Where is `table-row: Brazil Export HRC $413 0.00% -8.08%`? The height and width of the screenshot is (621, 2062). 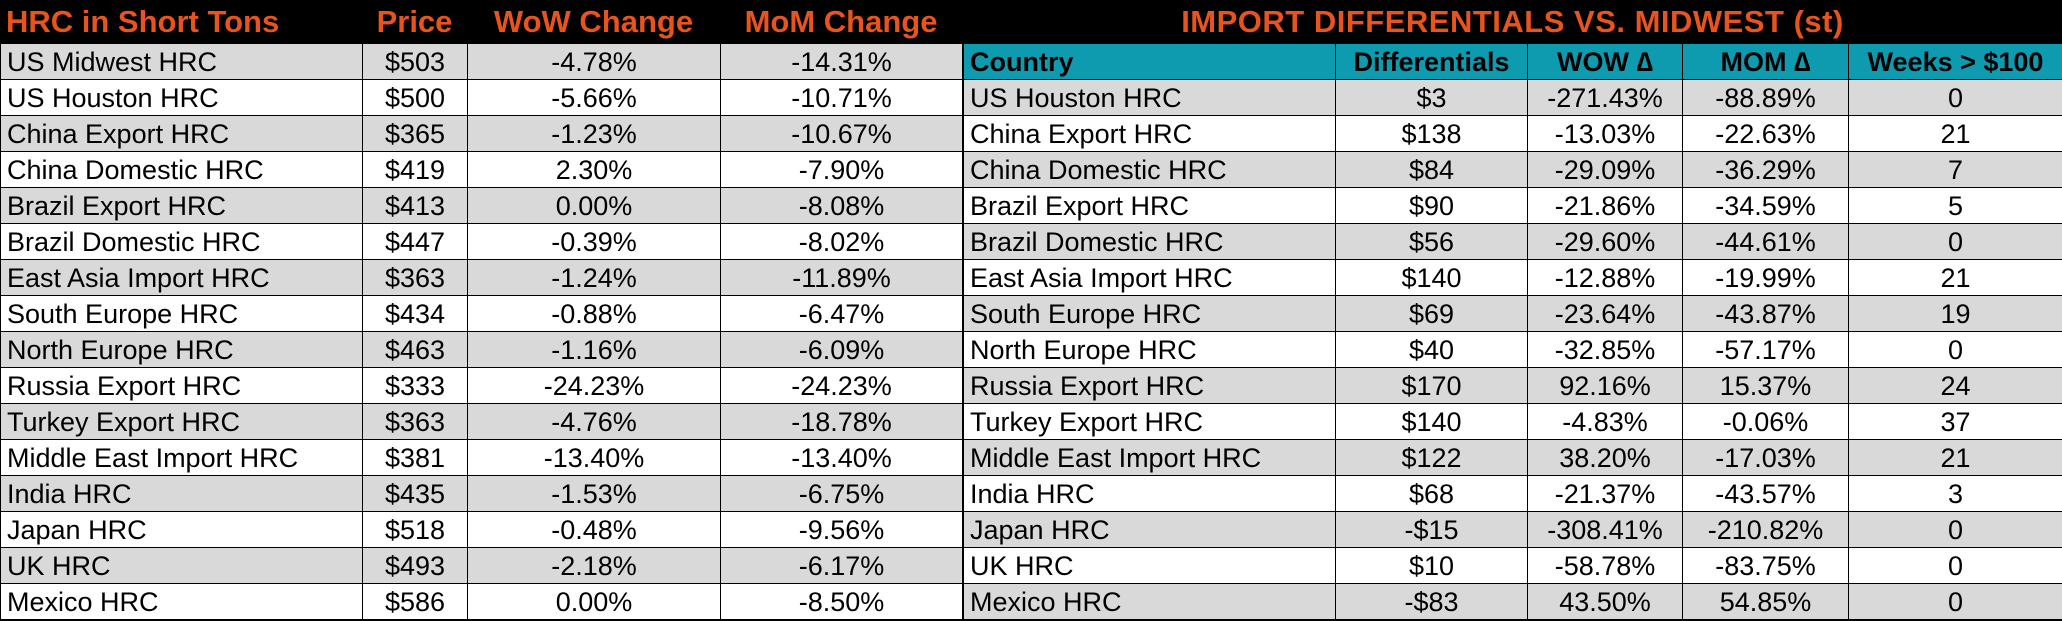 table-row: Brazil Export HRC $413 0.00% -8.08% is located at coordinates (481, 205).